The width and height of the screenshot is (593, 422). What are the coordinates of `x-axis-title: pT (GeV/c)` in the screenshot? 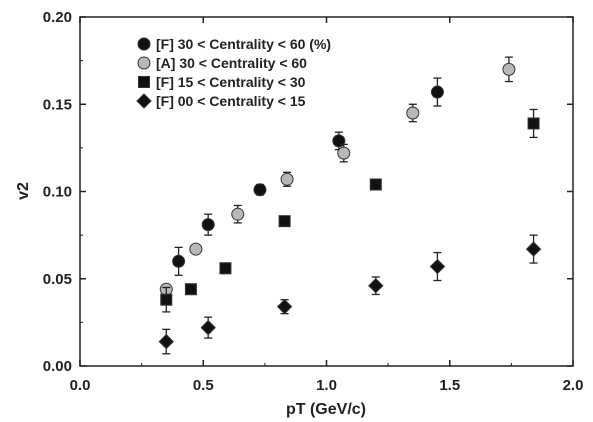 It's located at (326, 409).